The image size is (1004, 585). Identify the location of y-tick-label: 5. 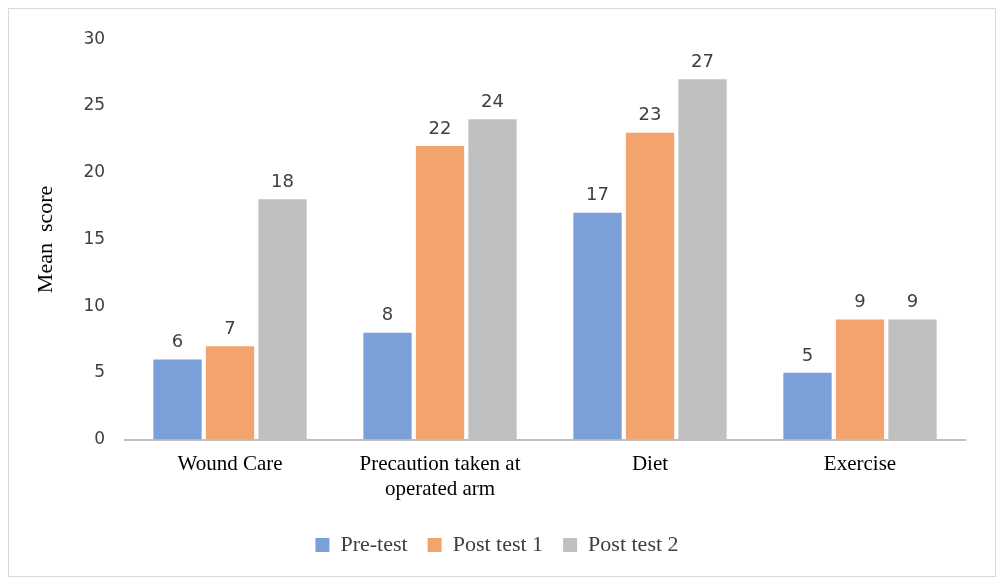
(100, 371).